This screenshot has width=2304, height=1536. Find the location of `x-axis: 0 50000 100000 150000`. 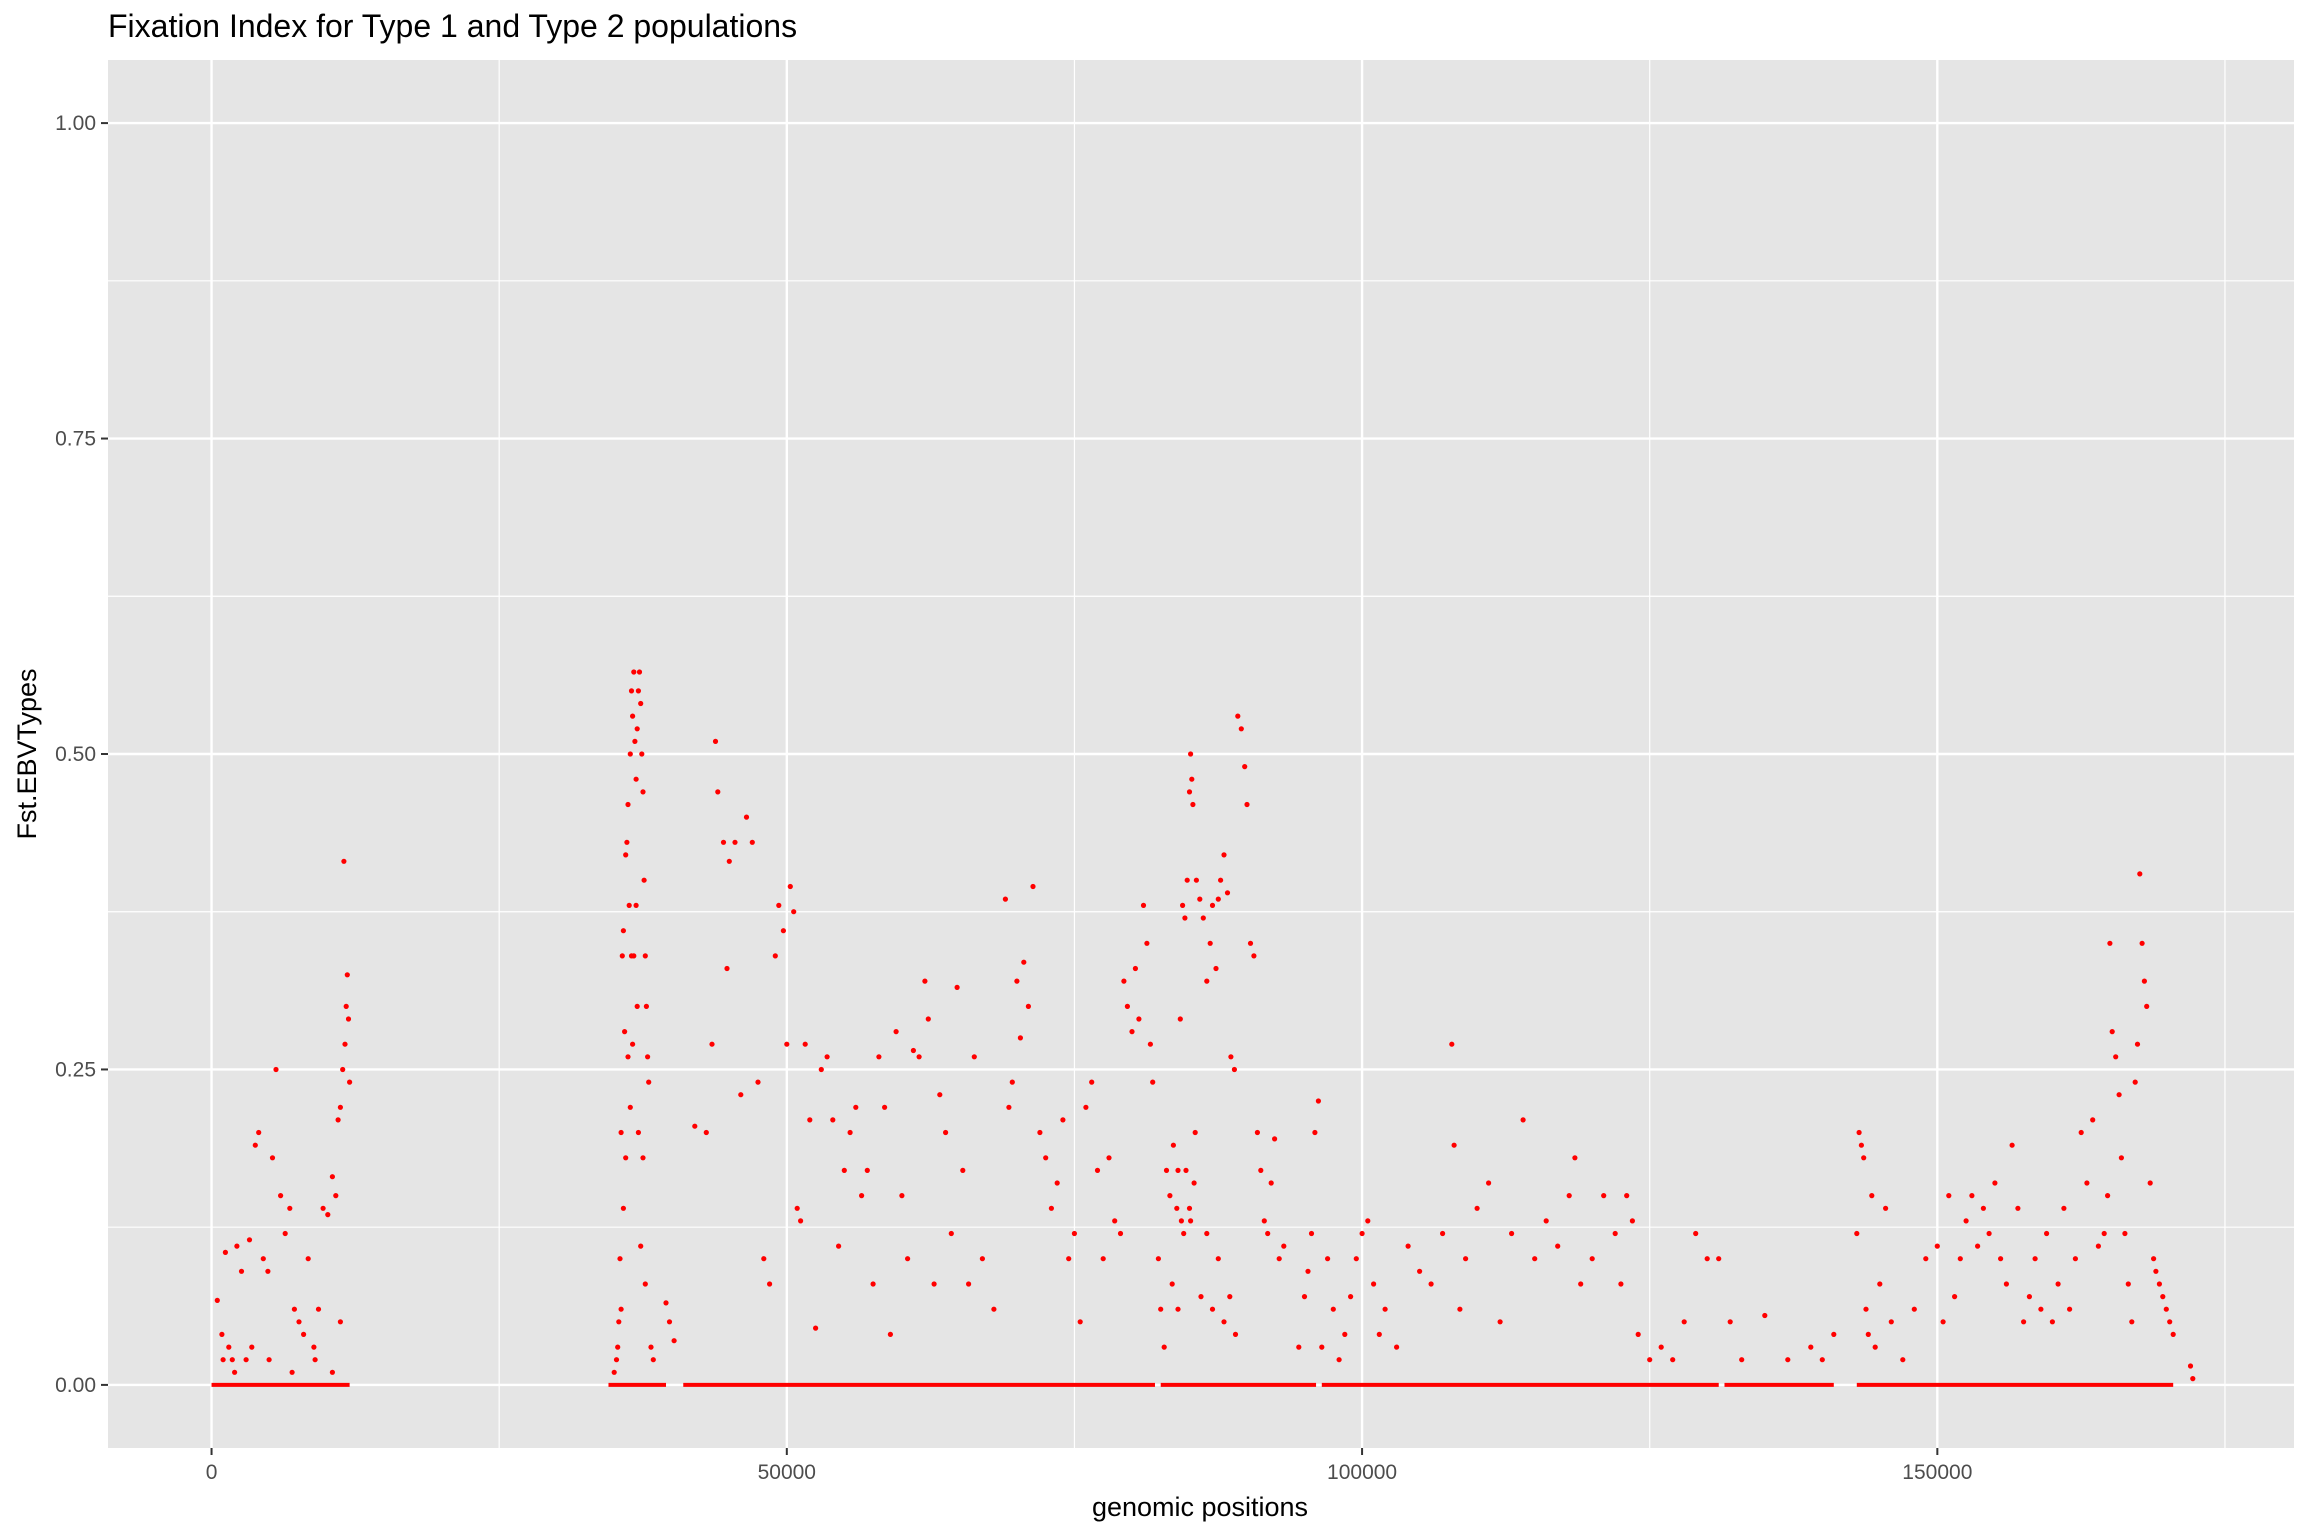

x-axis: 0 50000 100000 150000 is located at coordinates (1089, 1466).